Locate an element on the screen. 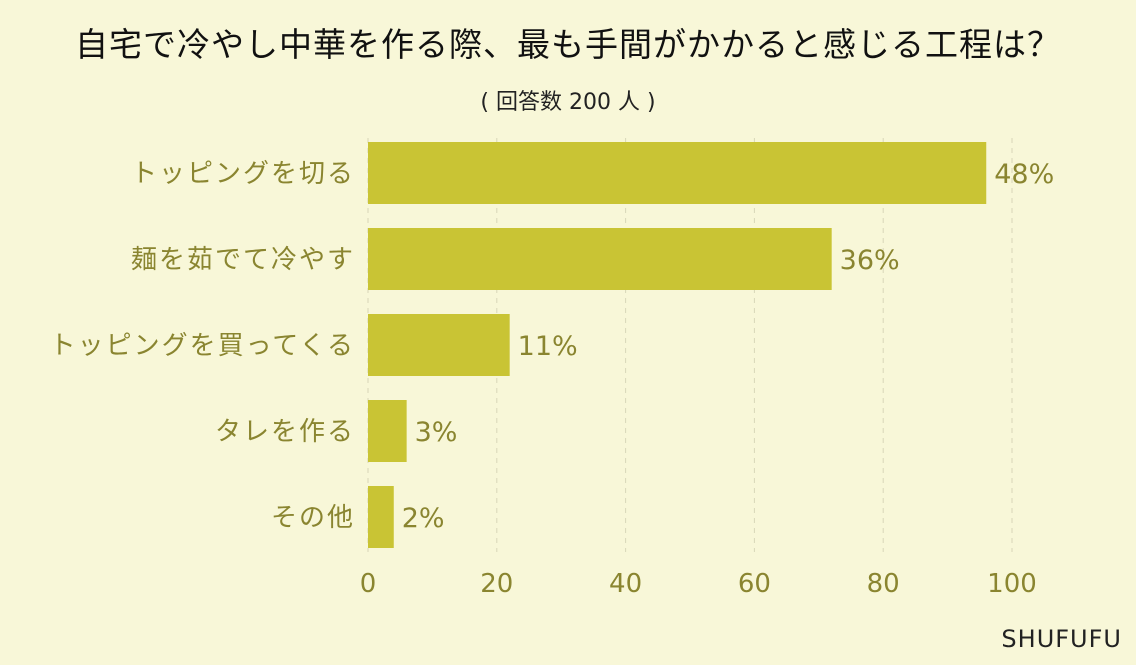  x-tick-label: 80 is located at coordinates (883, 584).